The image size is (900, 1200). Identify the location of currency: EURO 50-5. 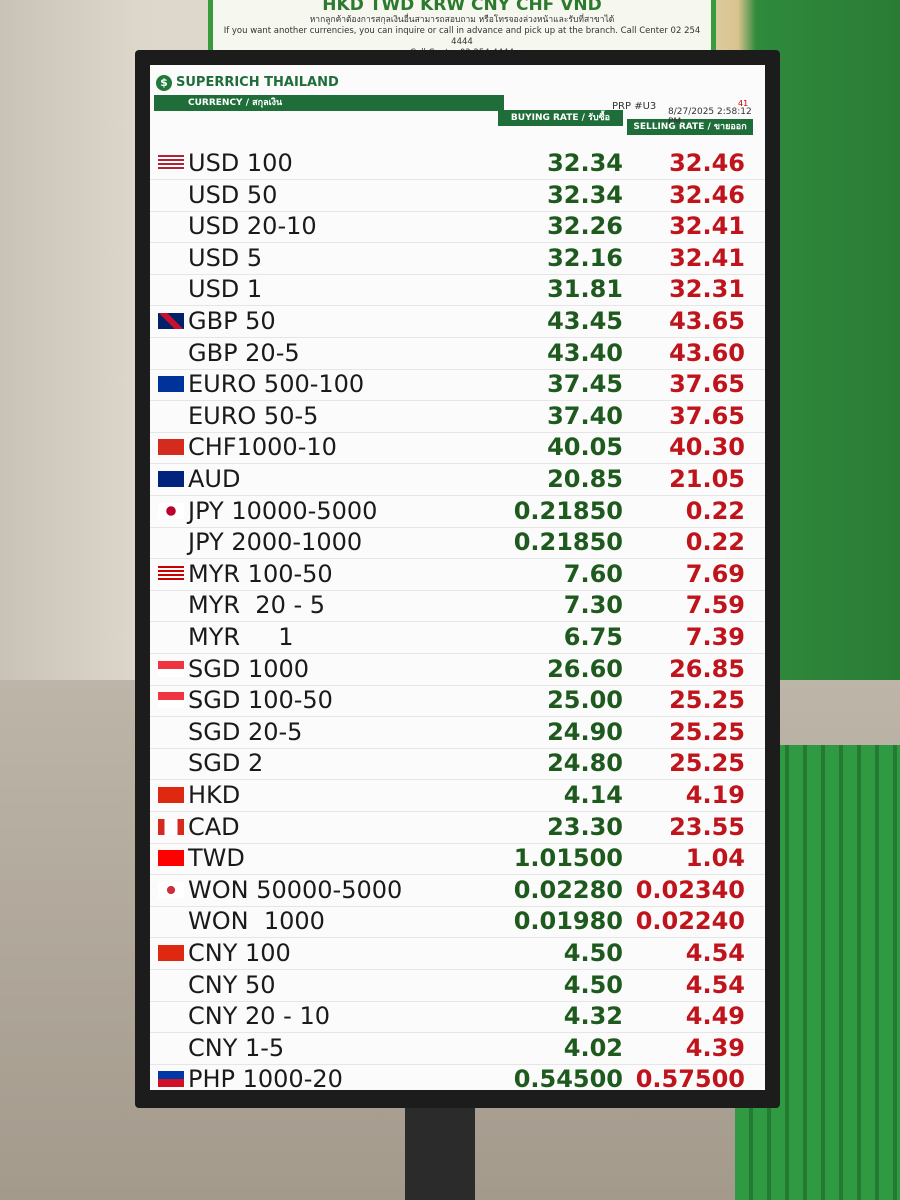
(253, 415).